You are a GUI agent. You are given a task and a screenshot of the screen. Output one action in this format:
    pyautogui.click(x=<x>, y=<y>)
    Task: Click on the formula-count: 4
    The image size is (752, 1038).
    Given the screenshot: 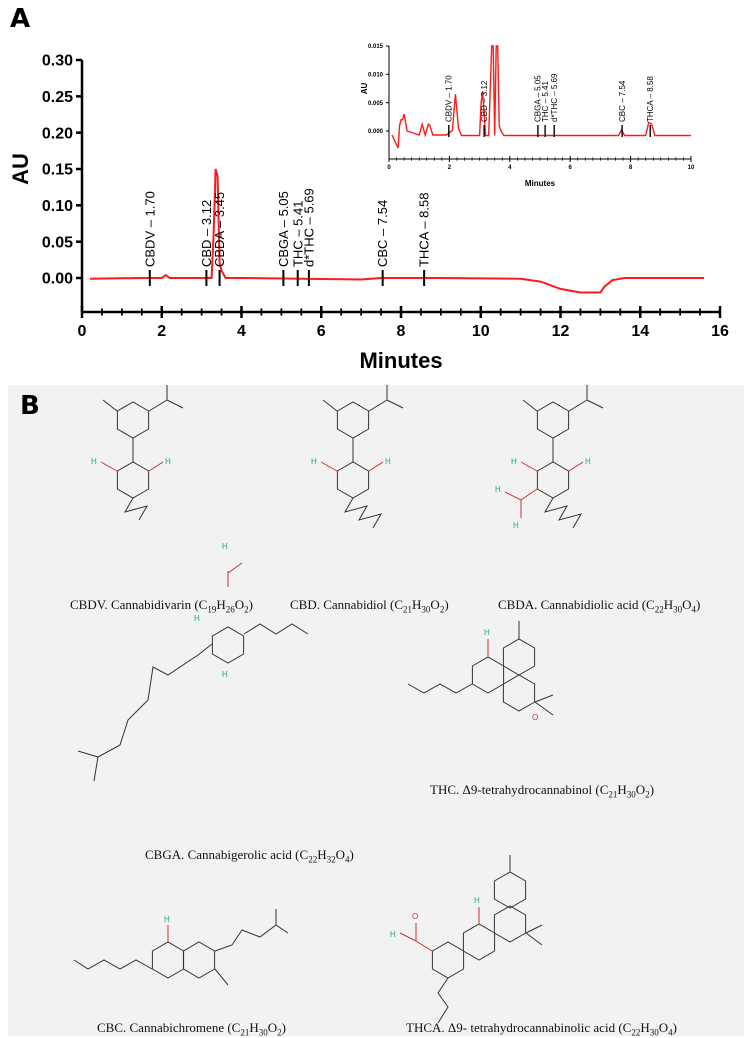 What is the action you would take?
    pyautogui.click(x=670, y=1032)
    